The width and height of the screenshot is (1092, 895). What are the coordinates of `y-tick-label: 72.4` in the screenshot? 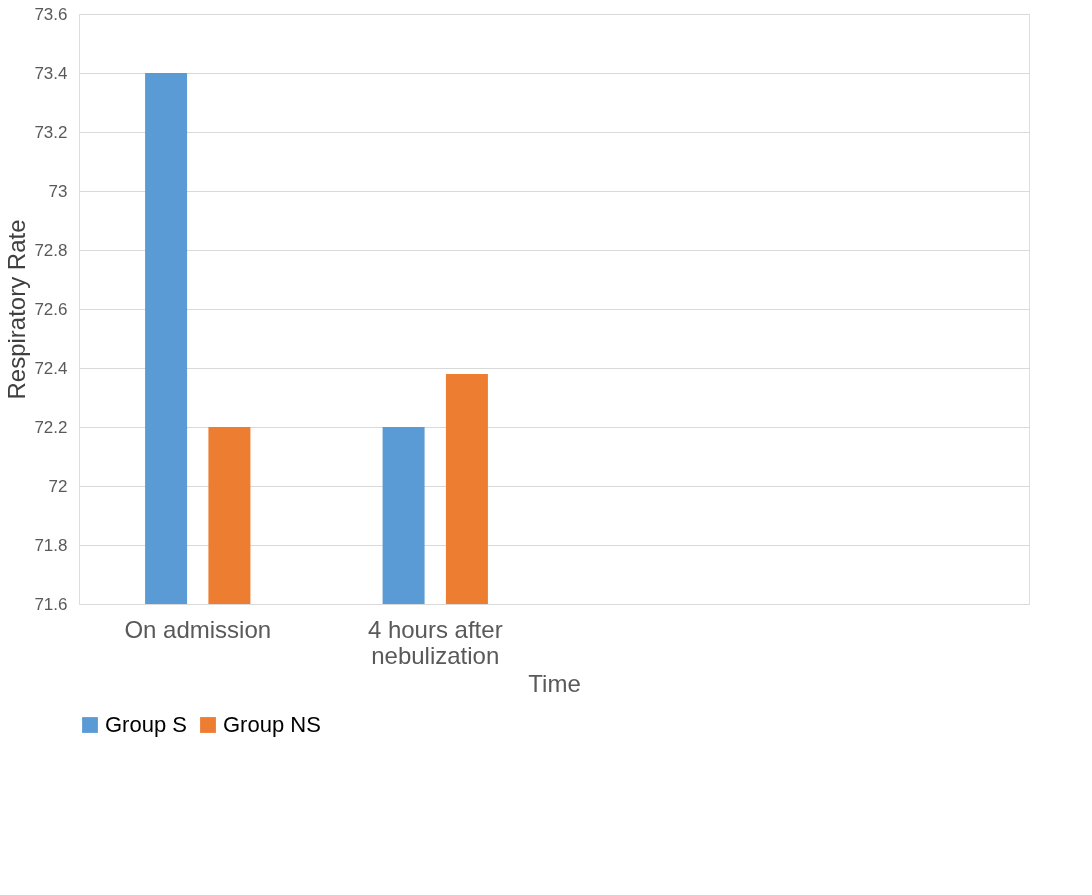 It's located at (51, 368).